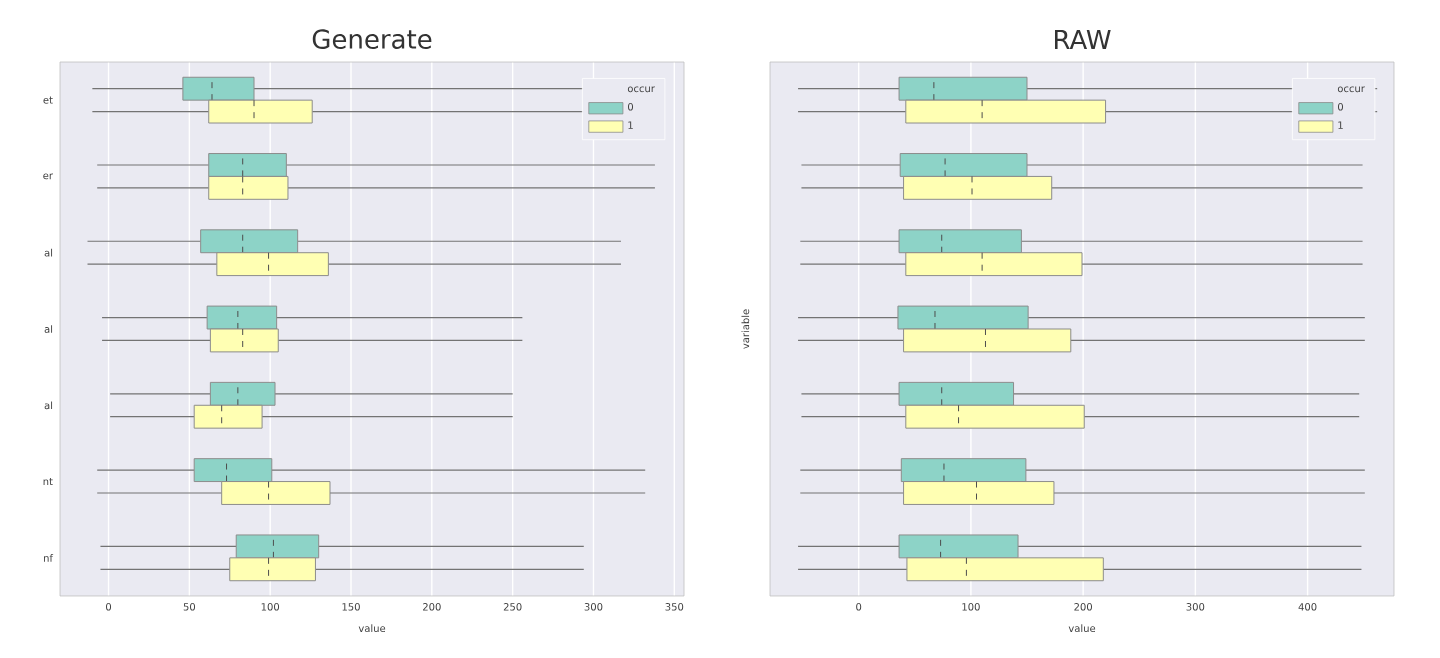 This screenshot has height=658, width=1440. I want to click on chart-title: RAW, so click(1083, 39).